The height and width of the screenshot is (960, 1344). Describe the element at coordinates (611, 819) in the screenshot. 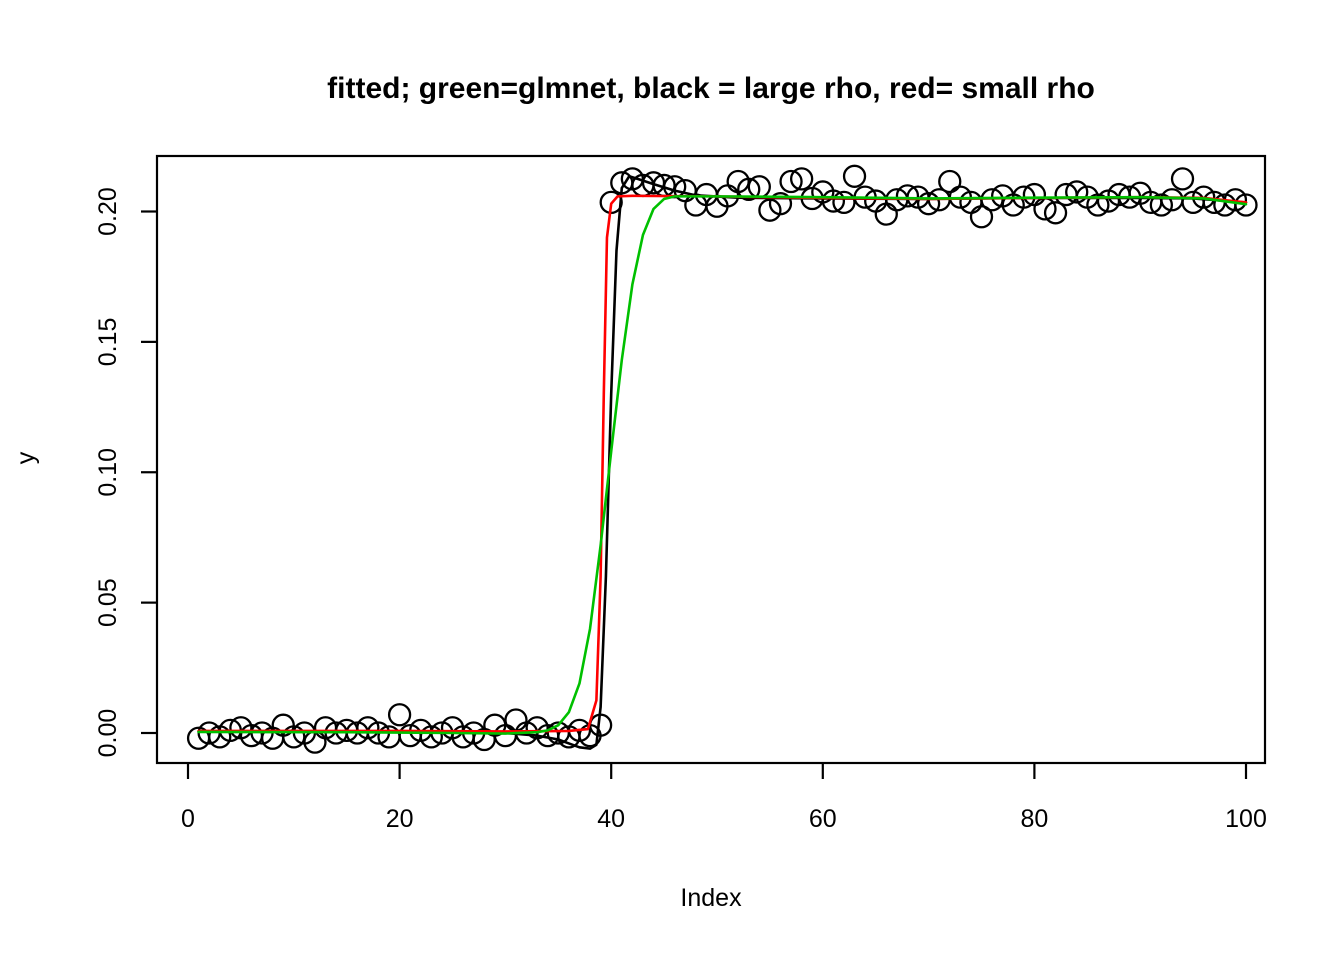

I see `x-tick-label: 40` at that location.